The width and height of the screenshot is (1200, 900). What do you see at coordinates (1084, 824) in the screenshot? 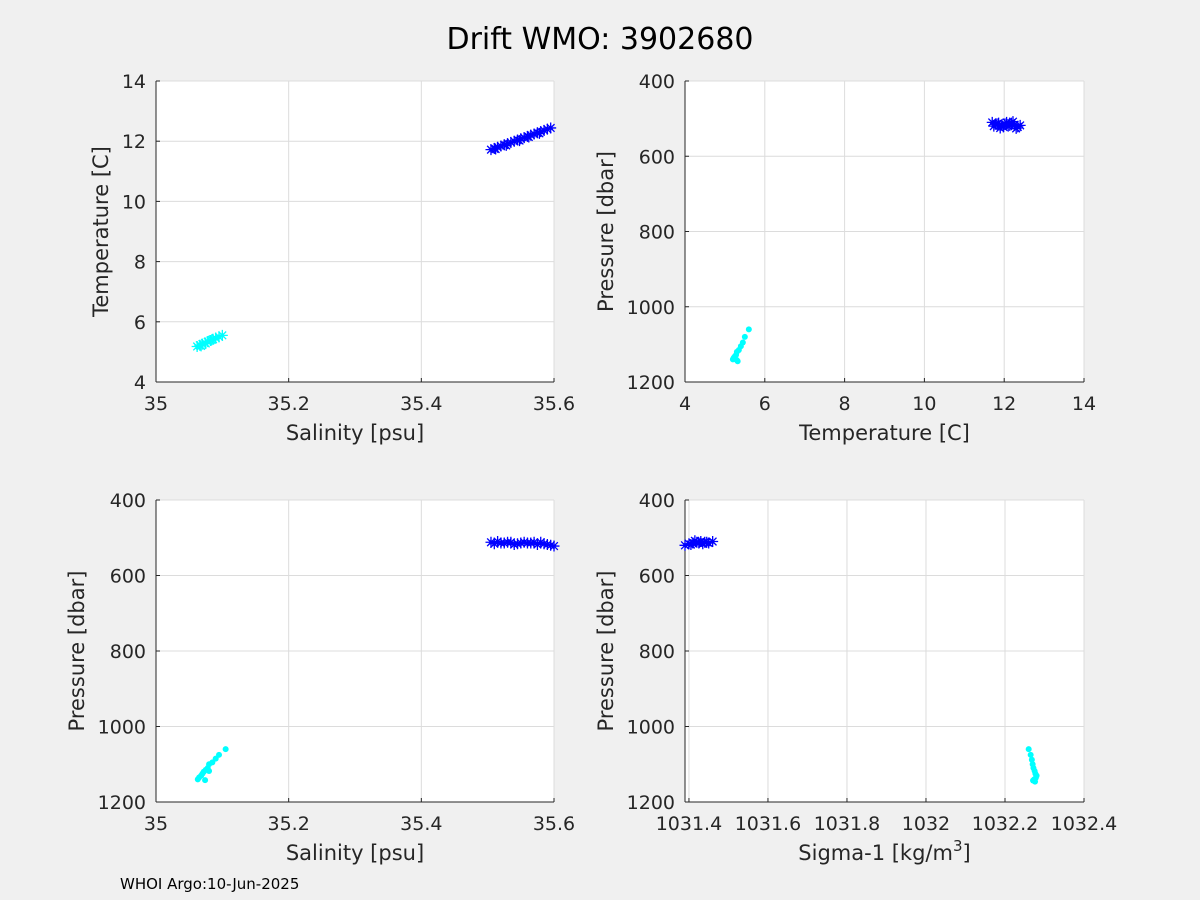
I see `x-tick-label: 1032.4` at bounding box center [1084, 824].